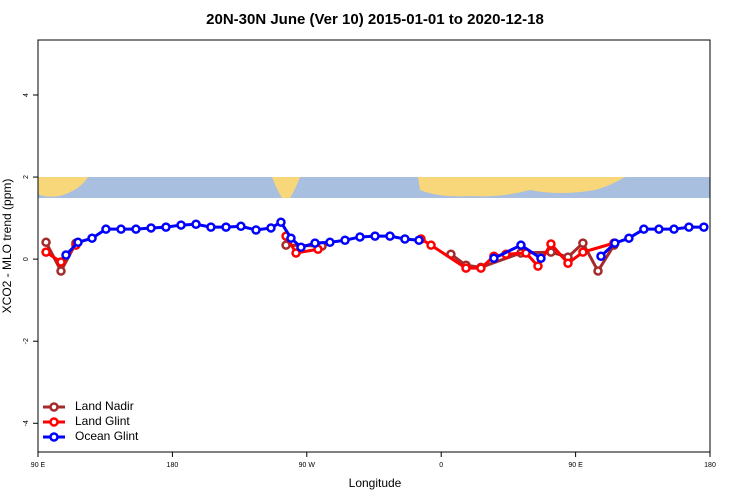 The image size is (750, 500). I want to click on x-axis-label: Longitude, so click(375, 483).